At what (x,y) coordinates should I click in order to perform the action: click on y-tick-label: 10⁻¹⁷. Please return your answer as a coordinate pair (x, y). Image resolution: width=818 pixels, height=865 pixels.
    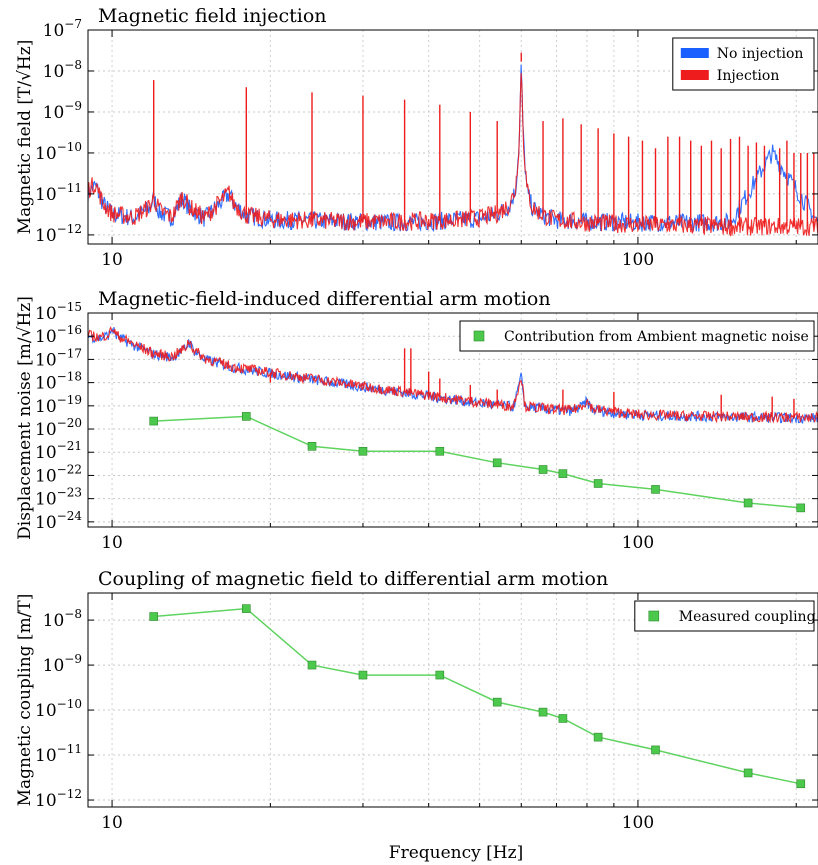
    Looking at the image, I should click on (58, 358).